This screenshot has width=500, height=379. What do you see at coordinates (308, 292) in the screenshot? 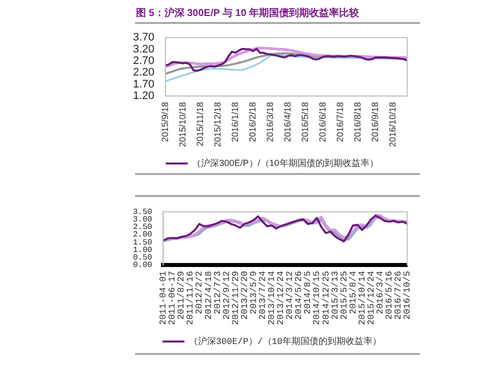
I see `x-tick-label: 2014/8/5` at bounding box center [308, 292].